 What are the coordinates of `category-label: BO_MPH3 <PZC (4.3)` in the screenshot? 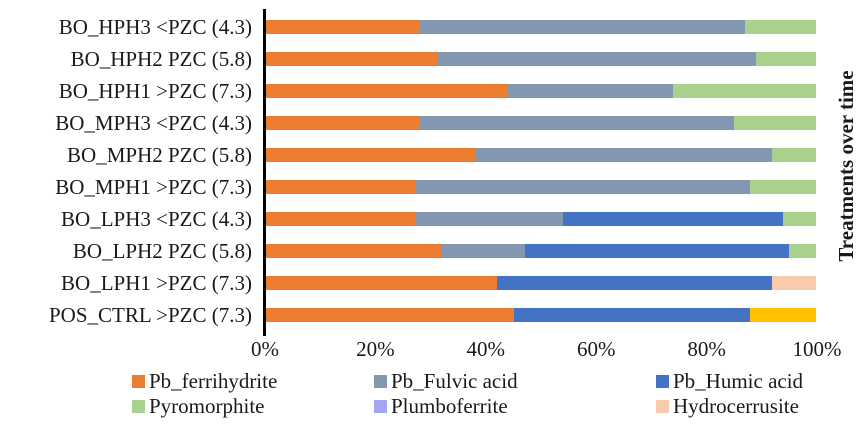 It's located at (153, 123).